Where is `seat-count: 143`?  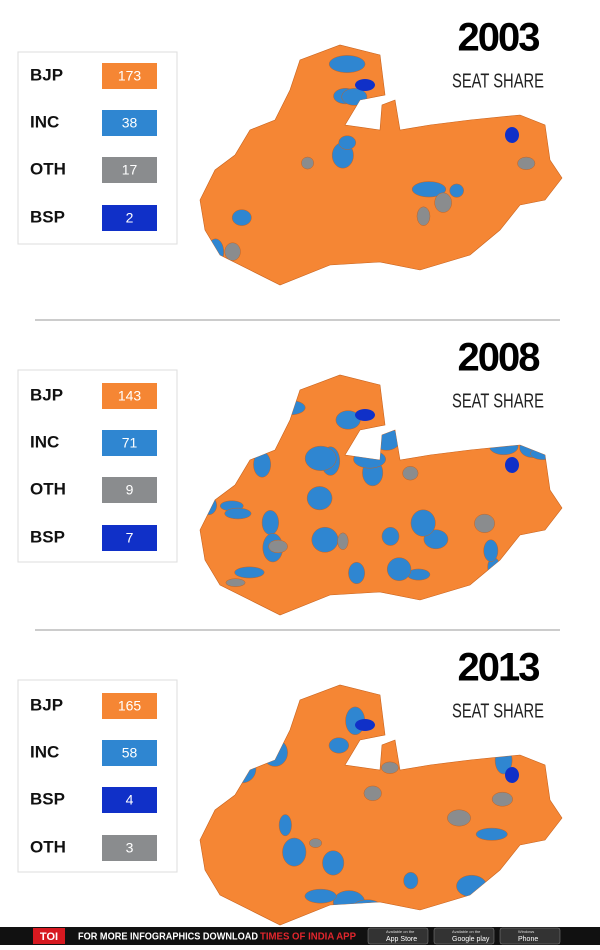
seat-count: 143 is located at coordinates (130, 396).